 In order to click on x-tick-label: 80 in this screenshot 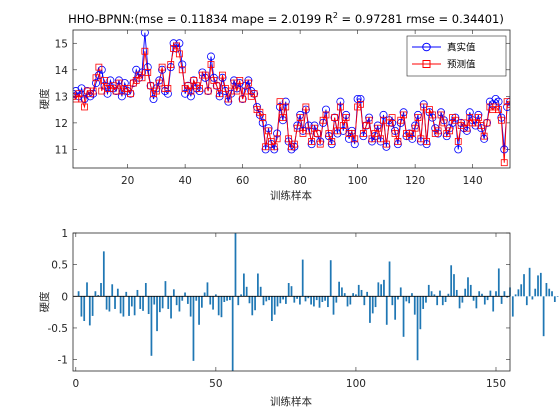, I will do `click(299, 181)`.